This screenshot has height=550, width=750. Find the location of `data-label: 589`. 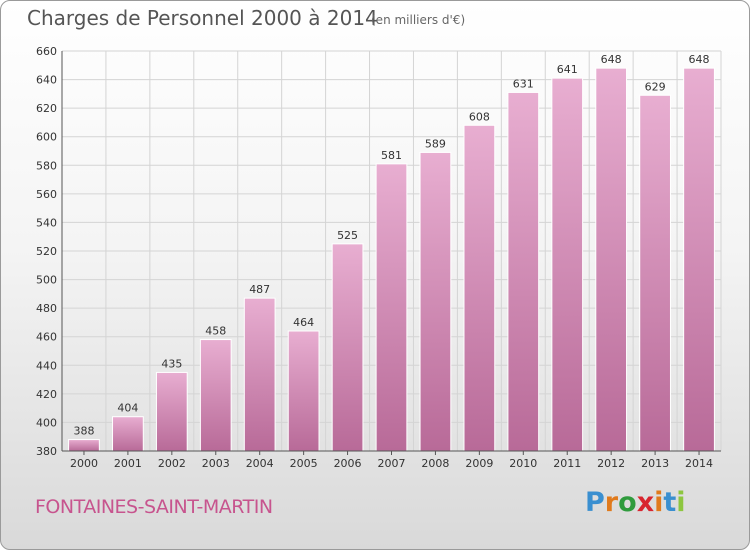

data-label: 589 is located at coordinates (435, 143).